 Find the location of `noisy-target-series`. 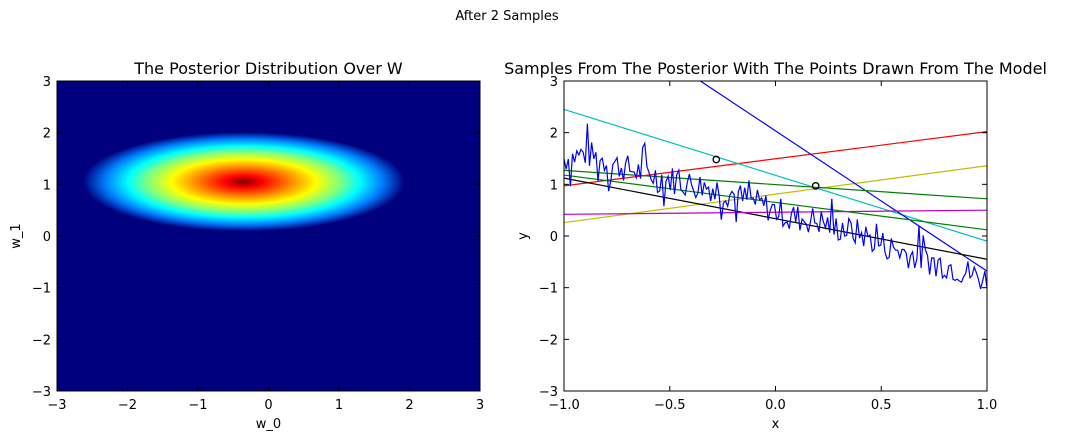

noisy-target-series is located at coordinates (775, 206).